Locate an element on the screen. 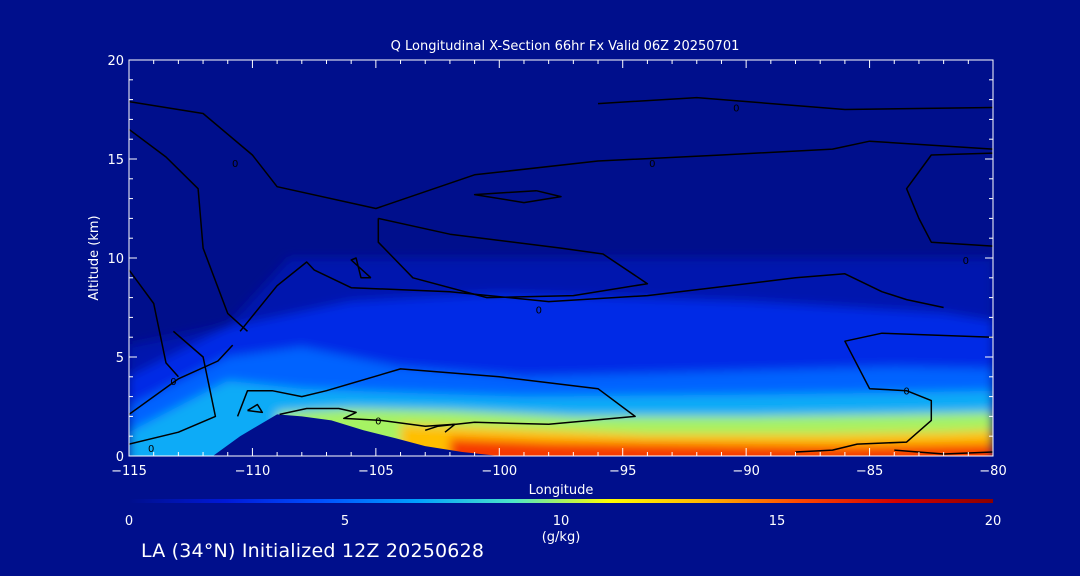 The height and width of the screenshot is (576, 1080). x-tick-label: −80 is located at coordinates (992, 471).